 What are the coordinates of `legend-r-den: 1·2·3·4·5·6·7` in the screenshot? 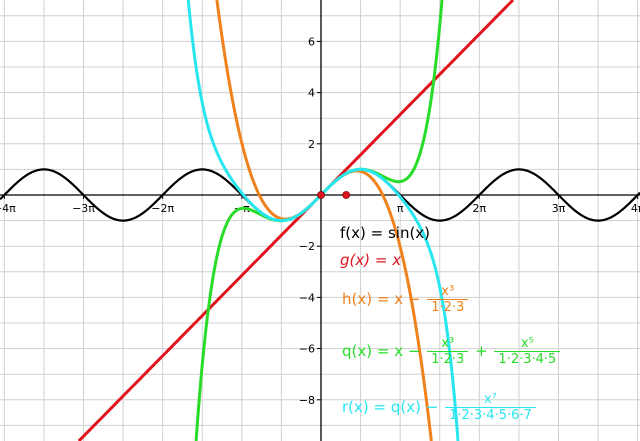 It's located at (490, 415).